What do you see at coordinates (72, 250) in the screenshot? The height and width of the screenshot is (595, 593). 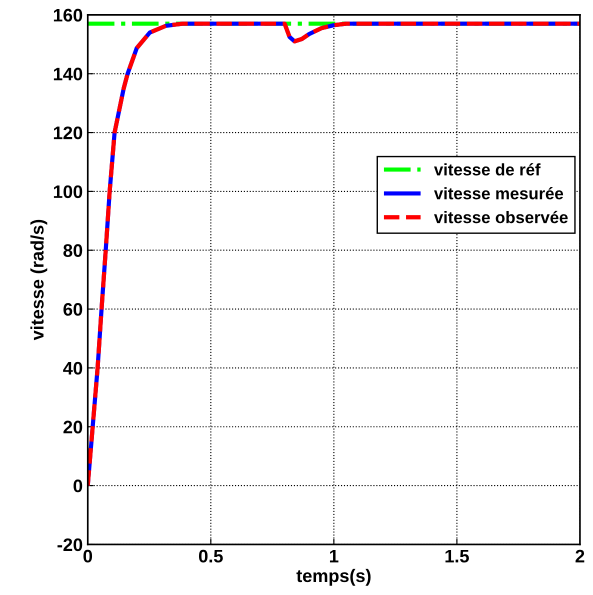 I see `y-tick-label: 80` at bounding box center [72, 250].